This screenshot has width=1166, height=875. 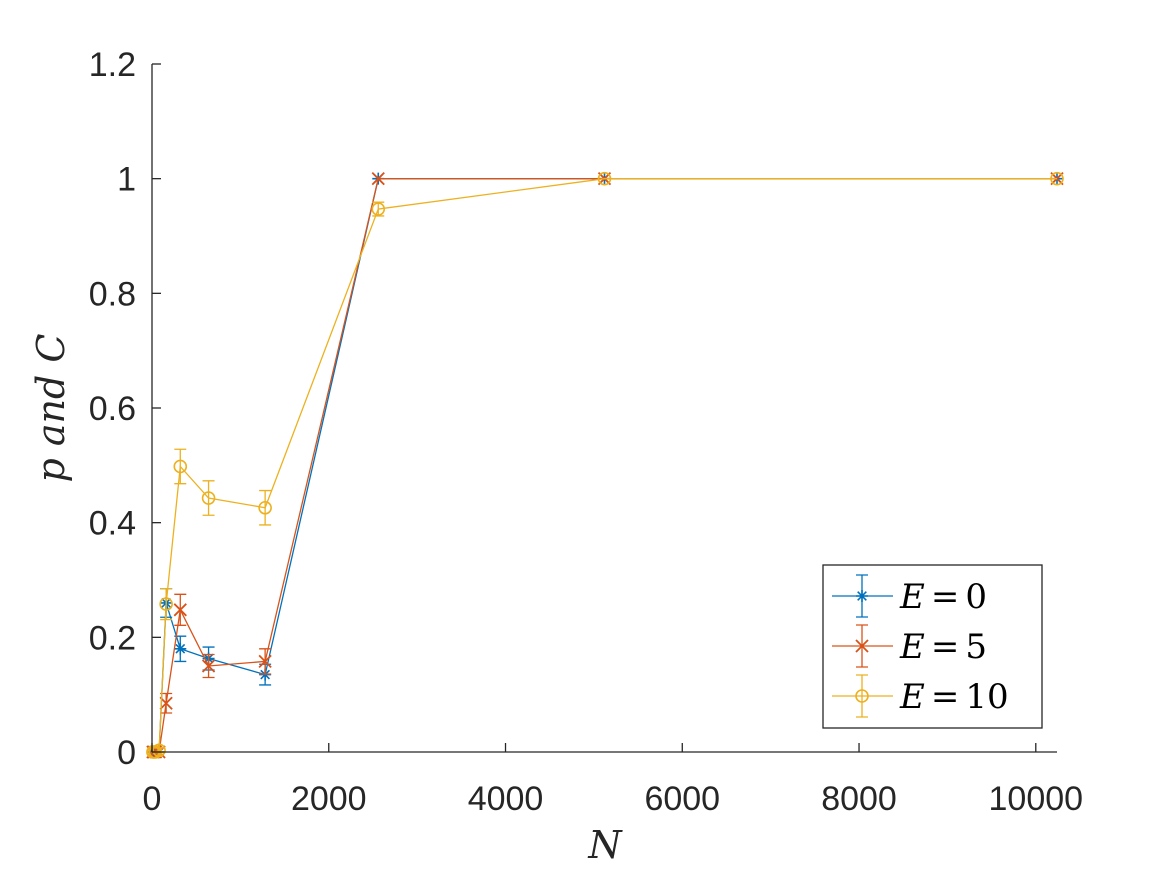 What do you see at coordinates (976, 597) in the screenshot?
I see `legend-label-value: 0` at bounding box center [976, 597].